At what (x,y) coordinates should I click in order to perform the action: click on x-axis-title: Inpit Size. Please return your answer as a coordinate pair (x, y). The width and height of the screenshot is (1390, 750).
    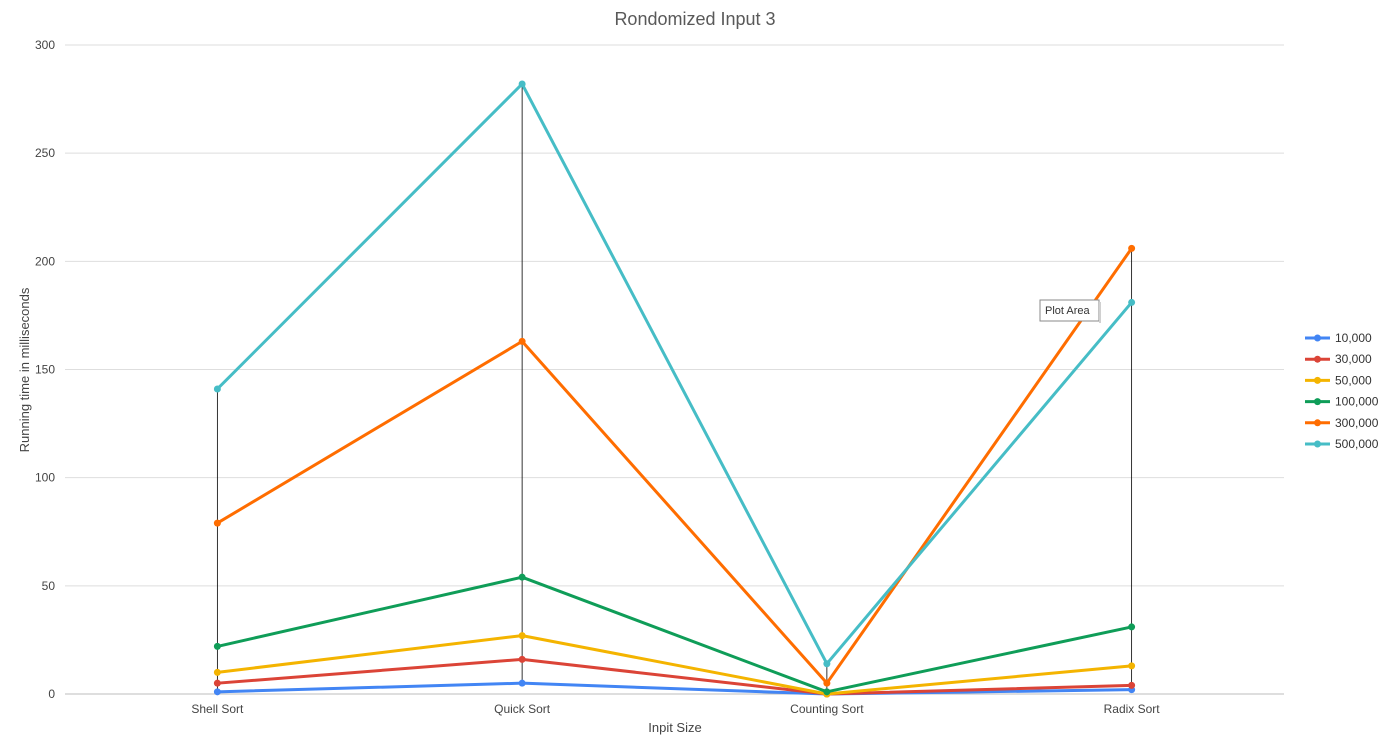
    Looking at the image, I should click on (674, 727).